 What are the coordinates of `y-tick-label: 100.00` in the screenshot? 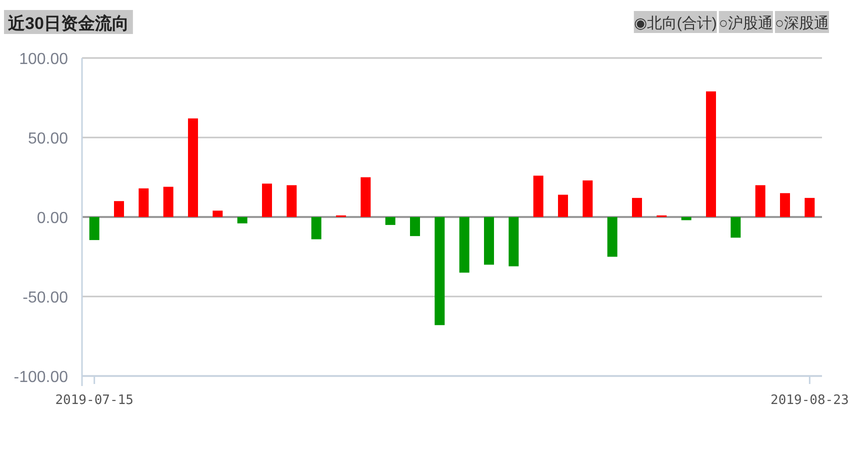 It's located at (43, 59).